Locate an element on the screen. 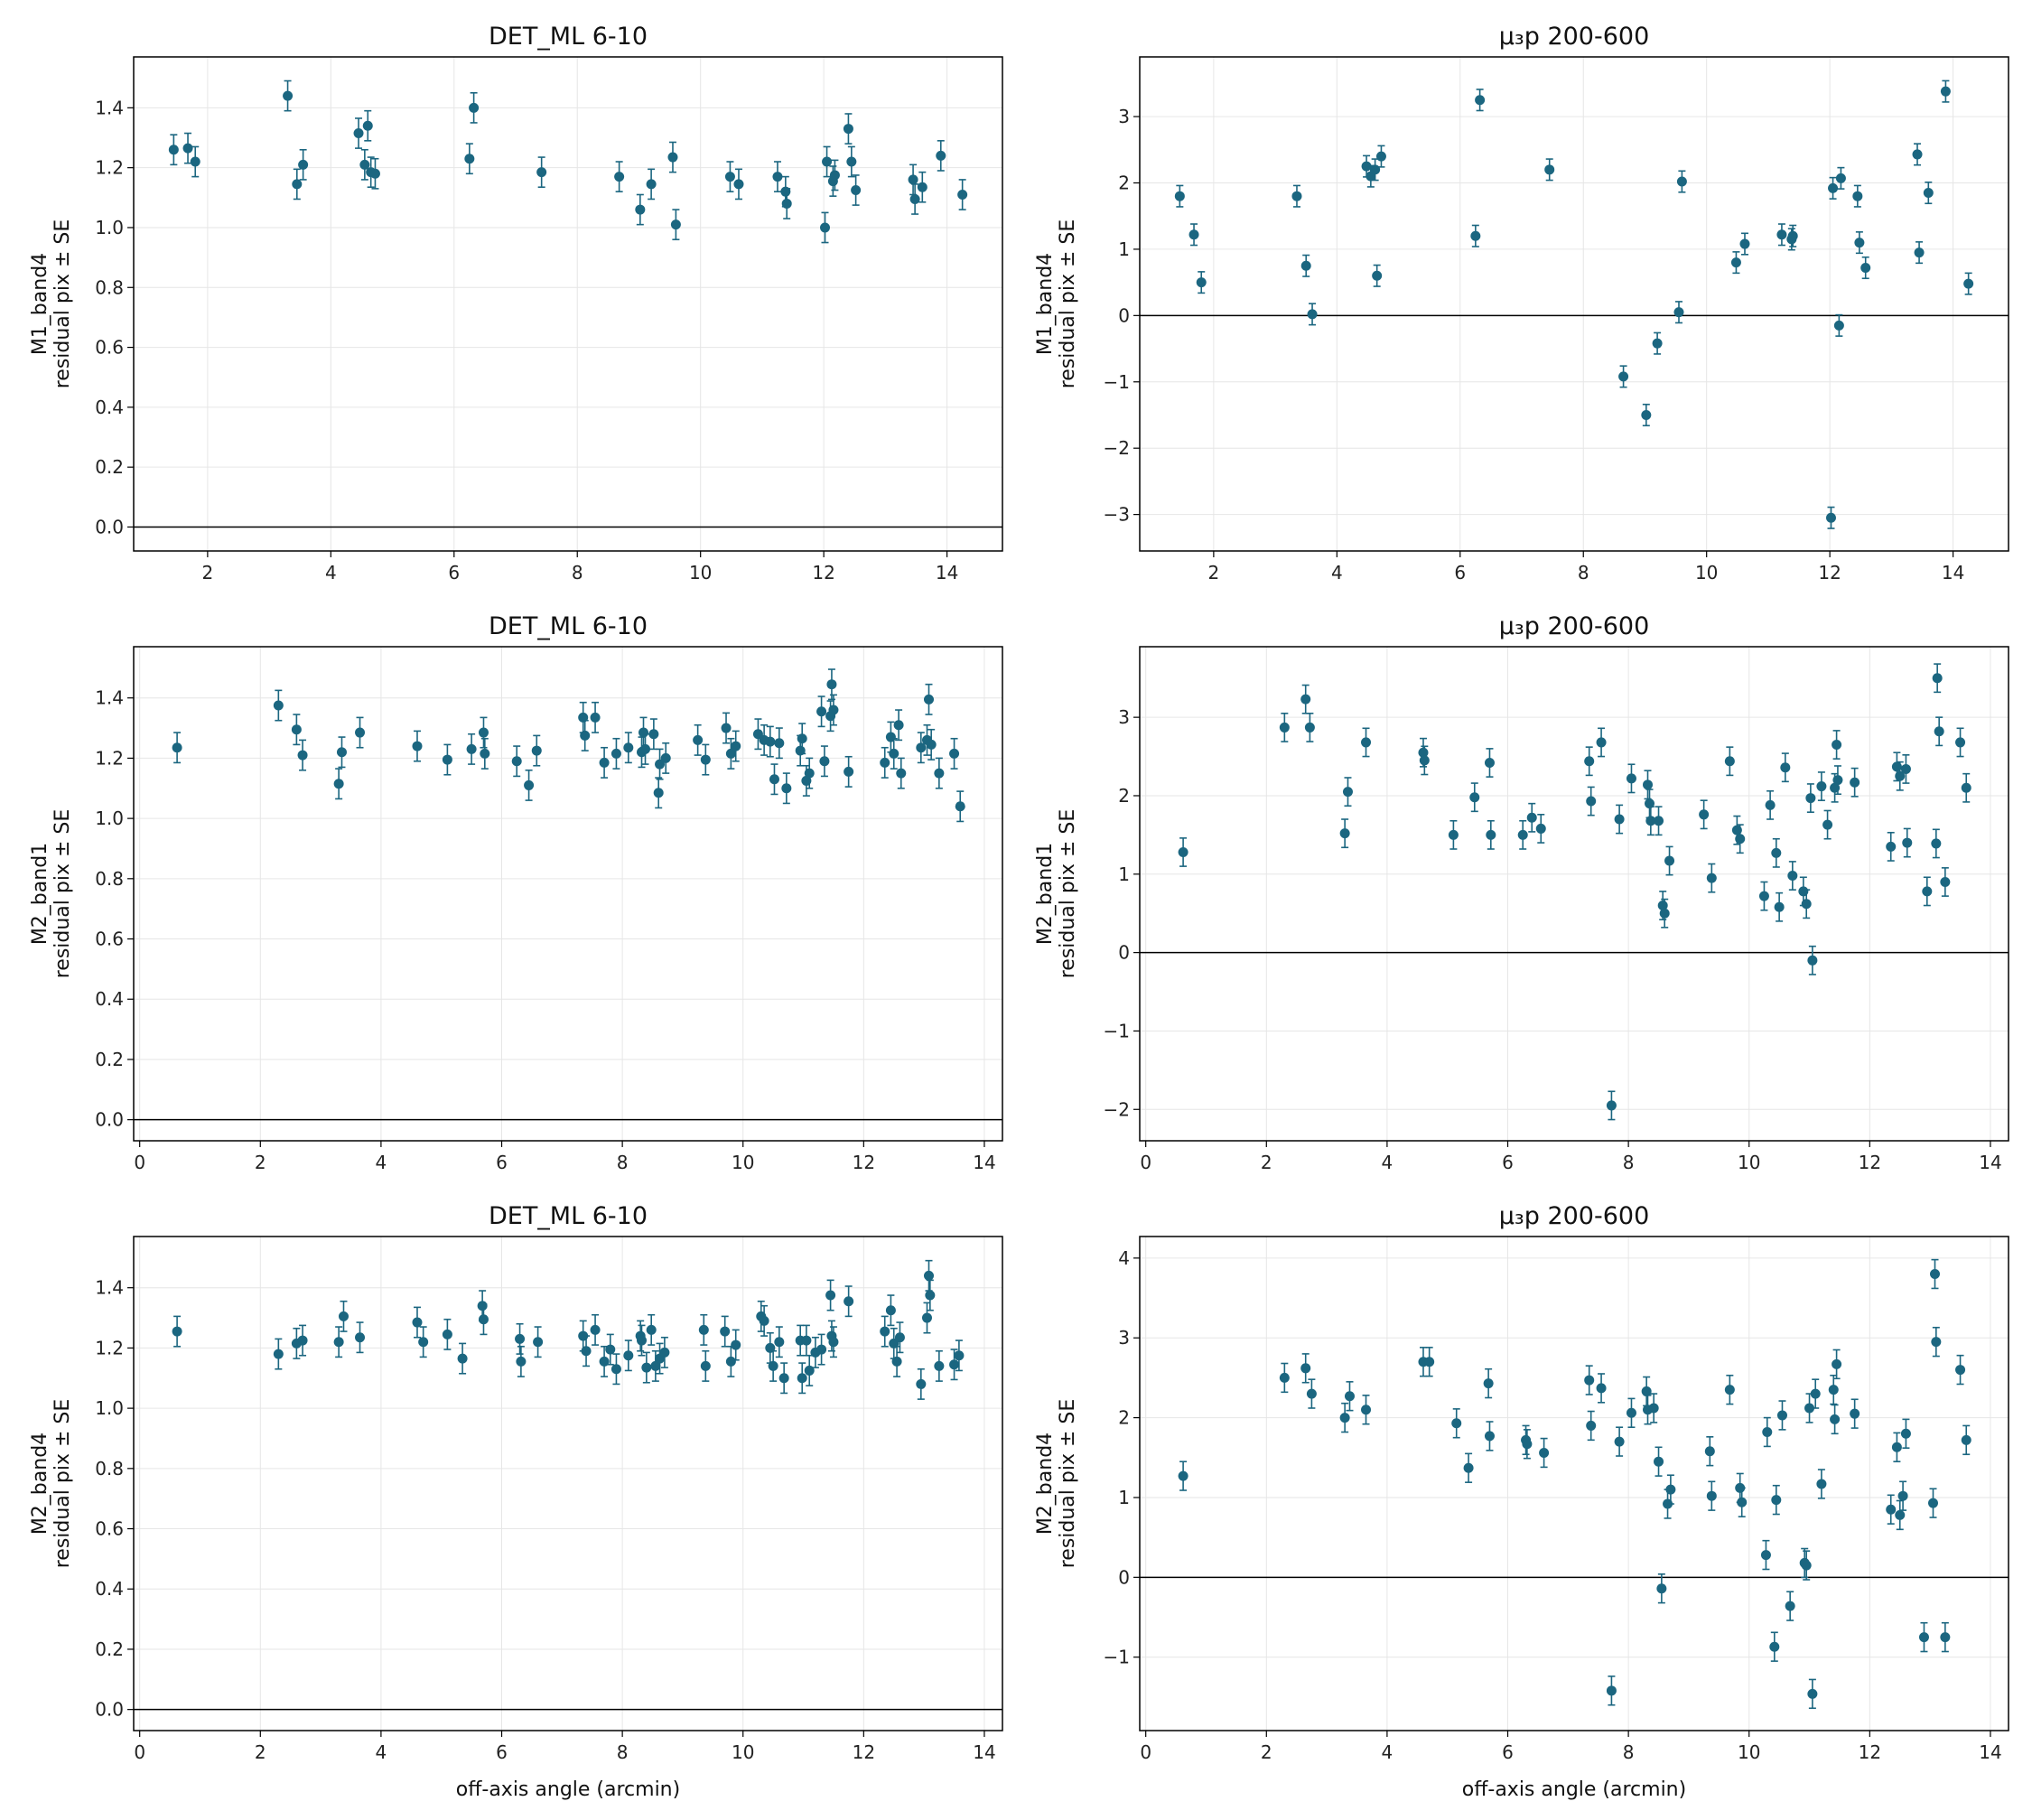 The height and width of the screenshot is (1820, 2032). y-tick-label: −1 is located at coordinates (1117, 1031).